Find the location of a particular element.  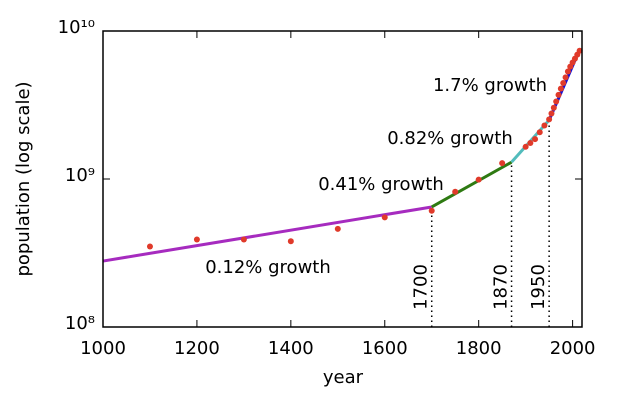

y-axis-label: population (log scale) is located at coordinates (23, 178).